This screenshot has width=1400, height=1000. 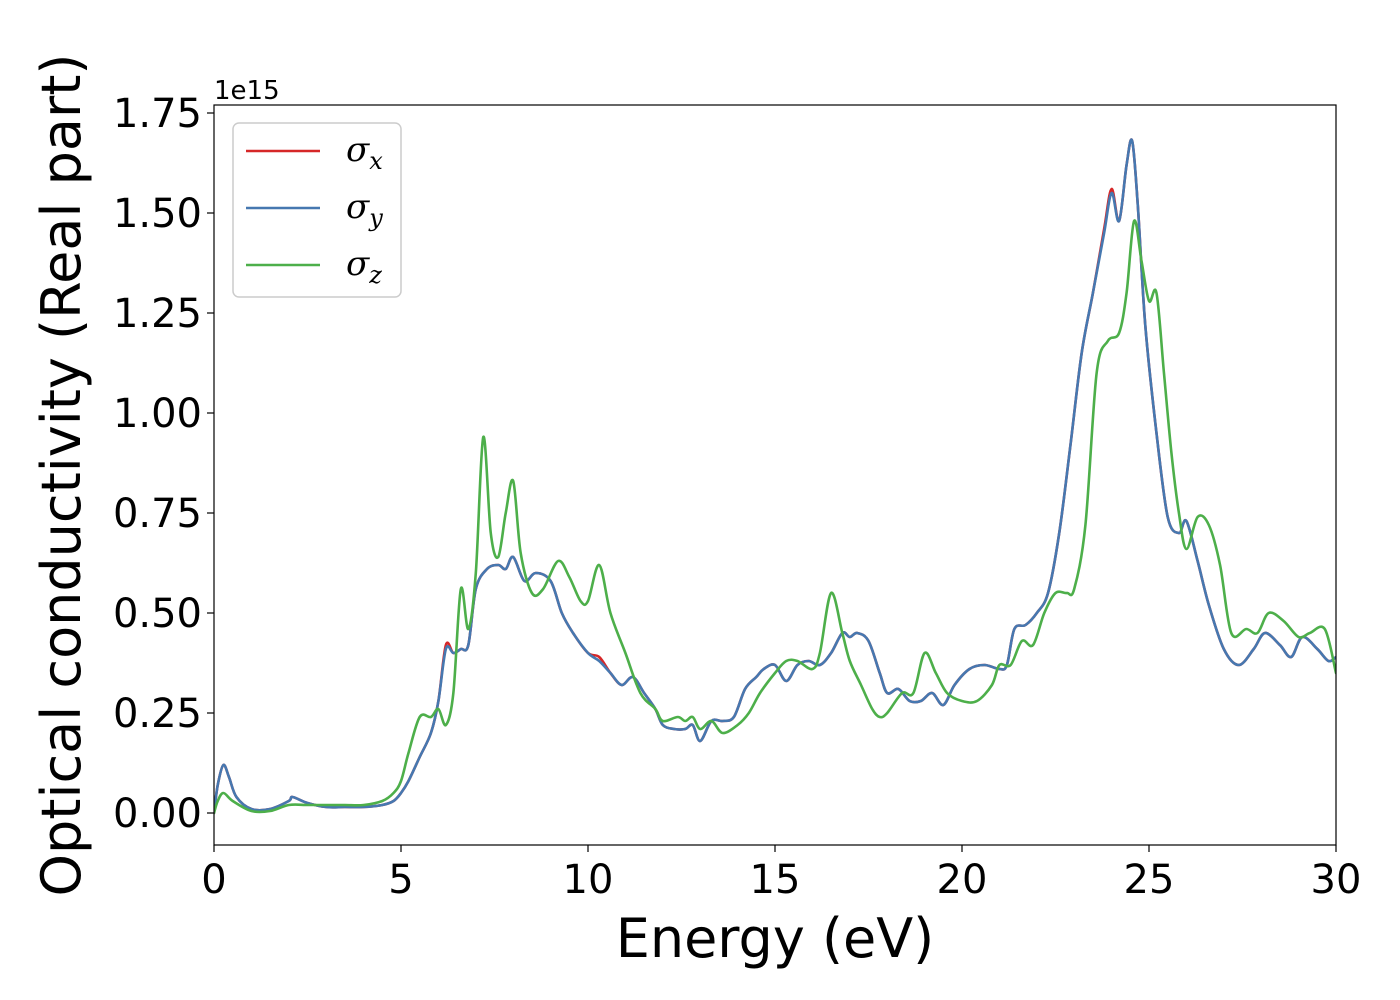 I want to click on y-tick-label: 0.75, so click(x=157, y=514).